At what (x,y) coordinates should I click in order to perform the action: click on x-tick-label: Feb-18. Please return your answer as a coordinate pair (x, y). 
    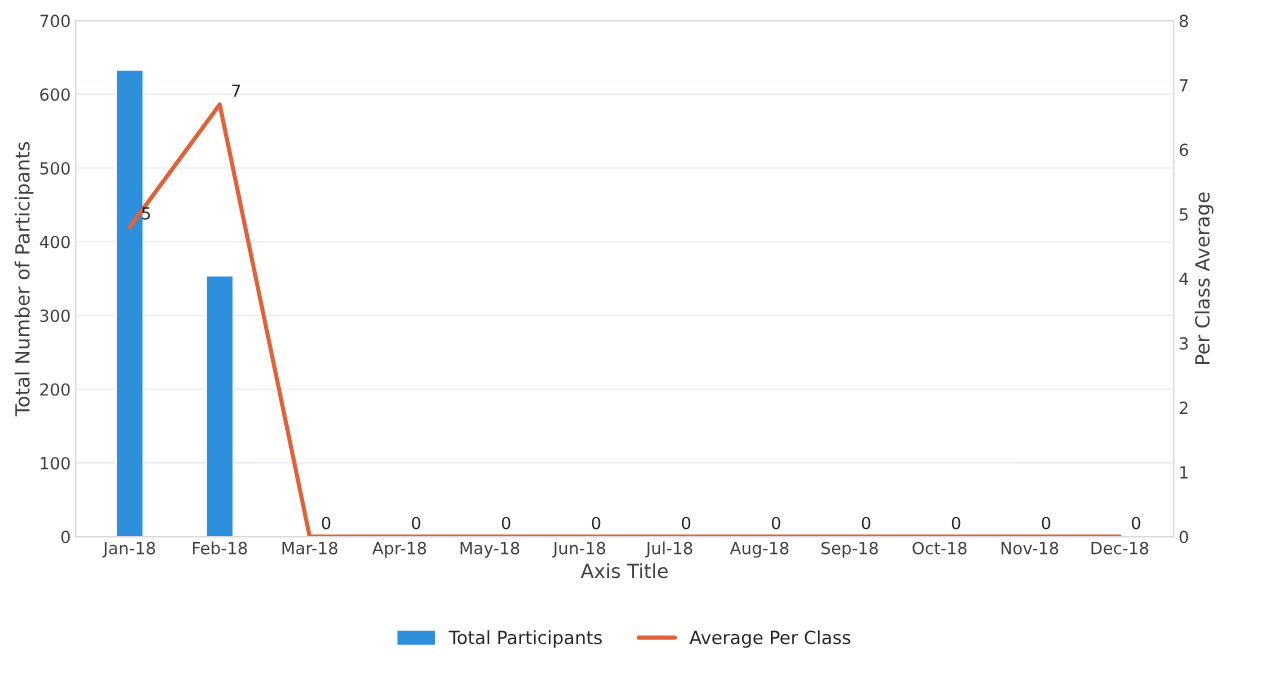
    Looking at the image, I should click on (219, 548).